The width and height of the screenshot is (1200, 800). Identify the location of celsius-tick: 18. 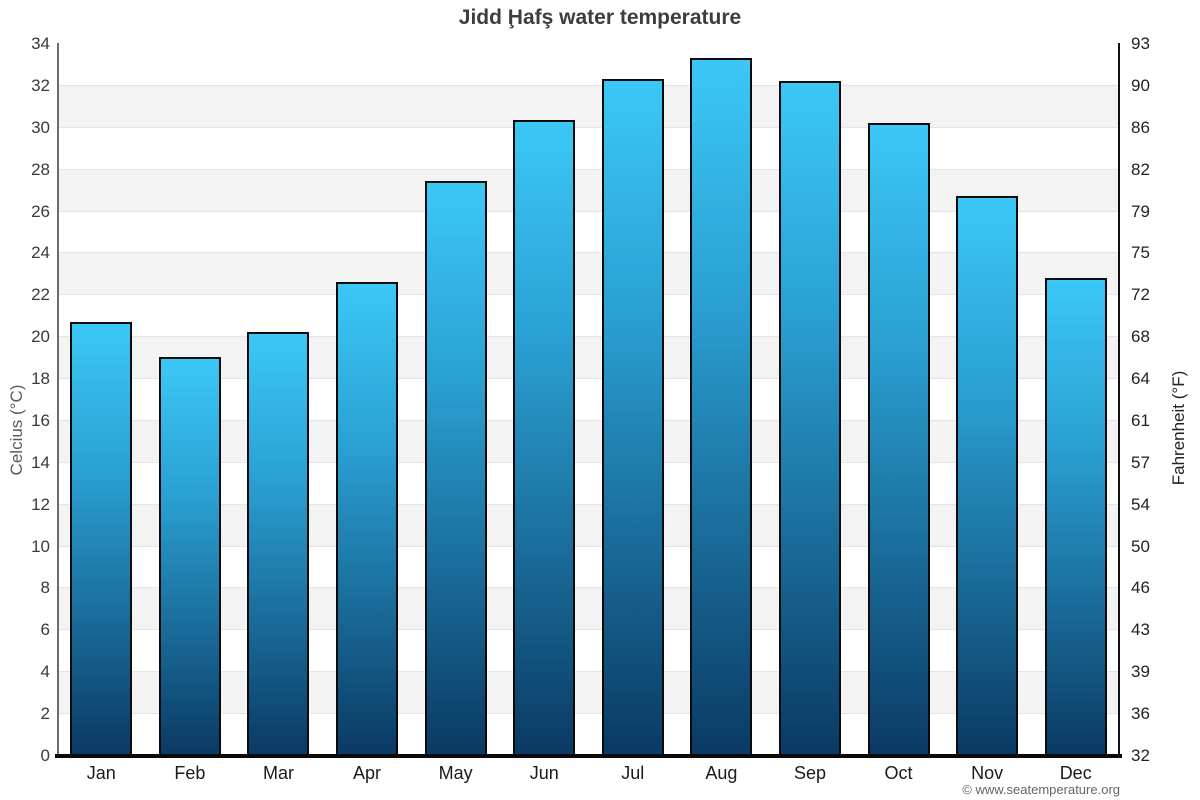
(40, 379).